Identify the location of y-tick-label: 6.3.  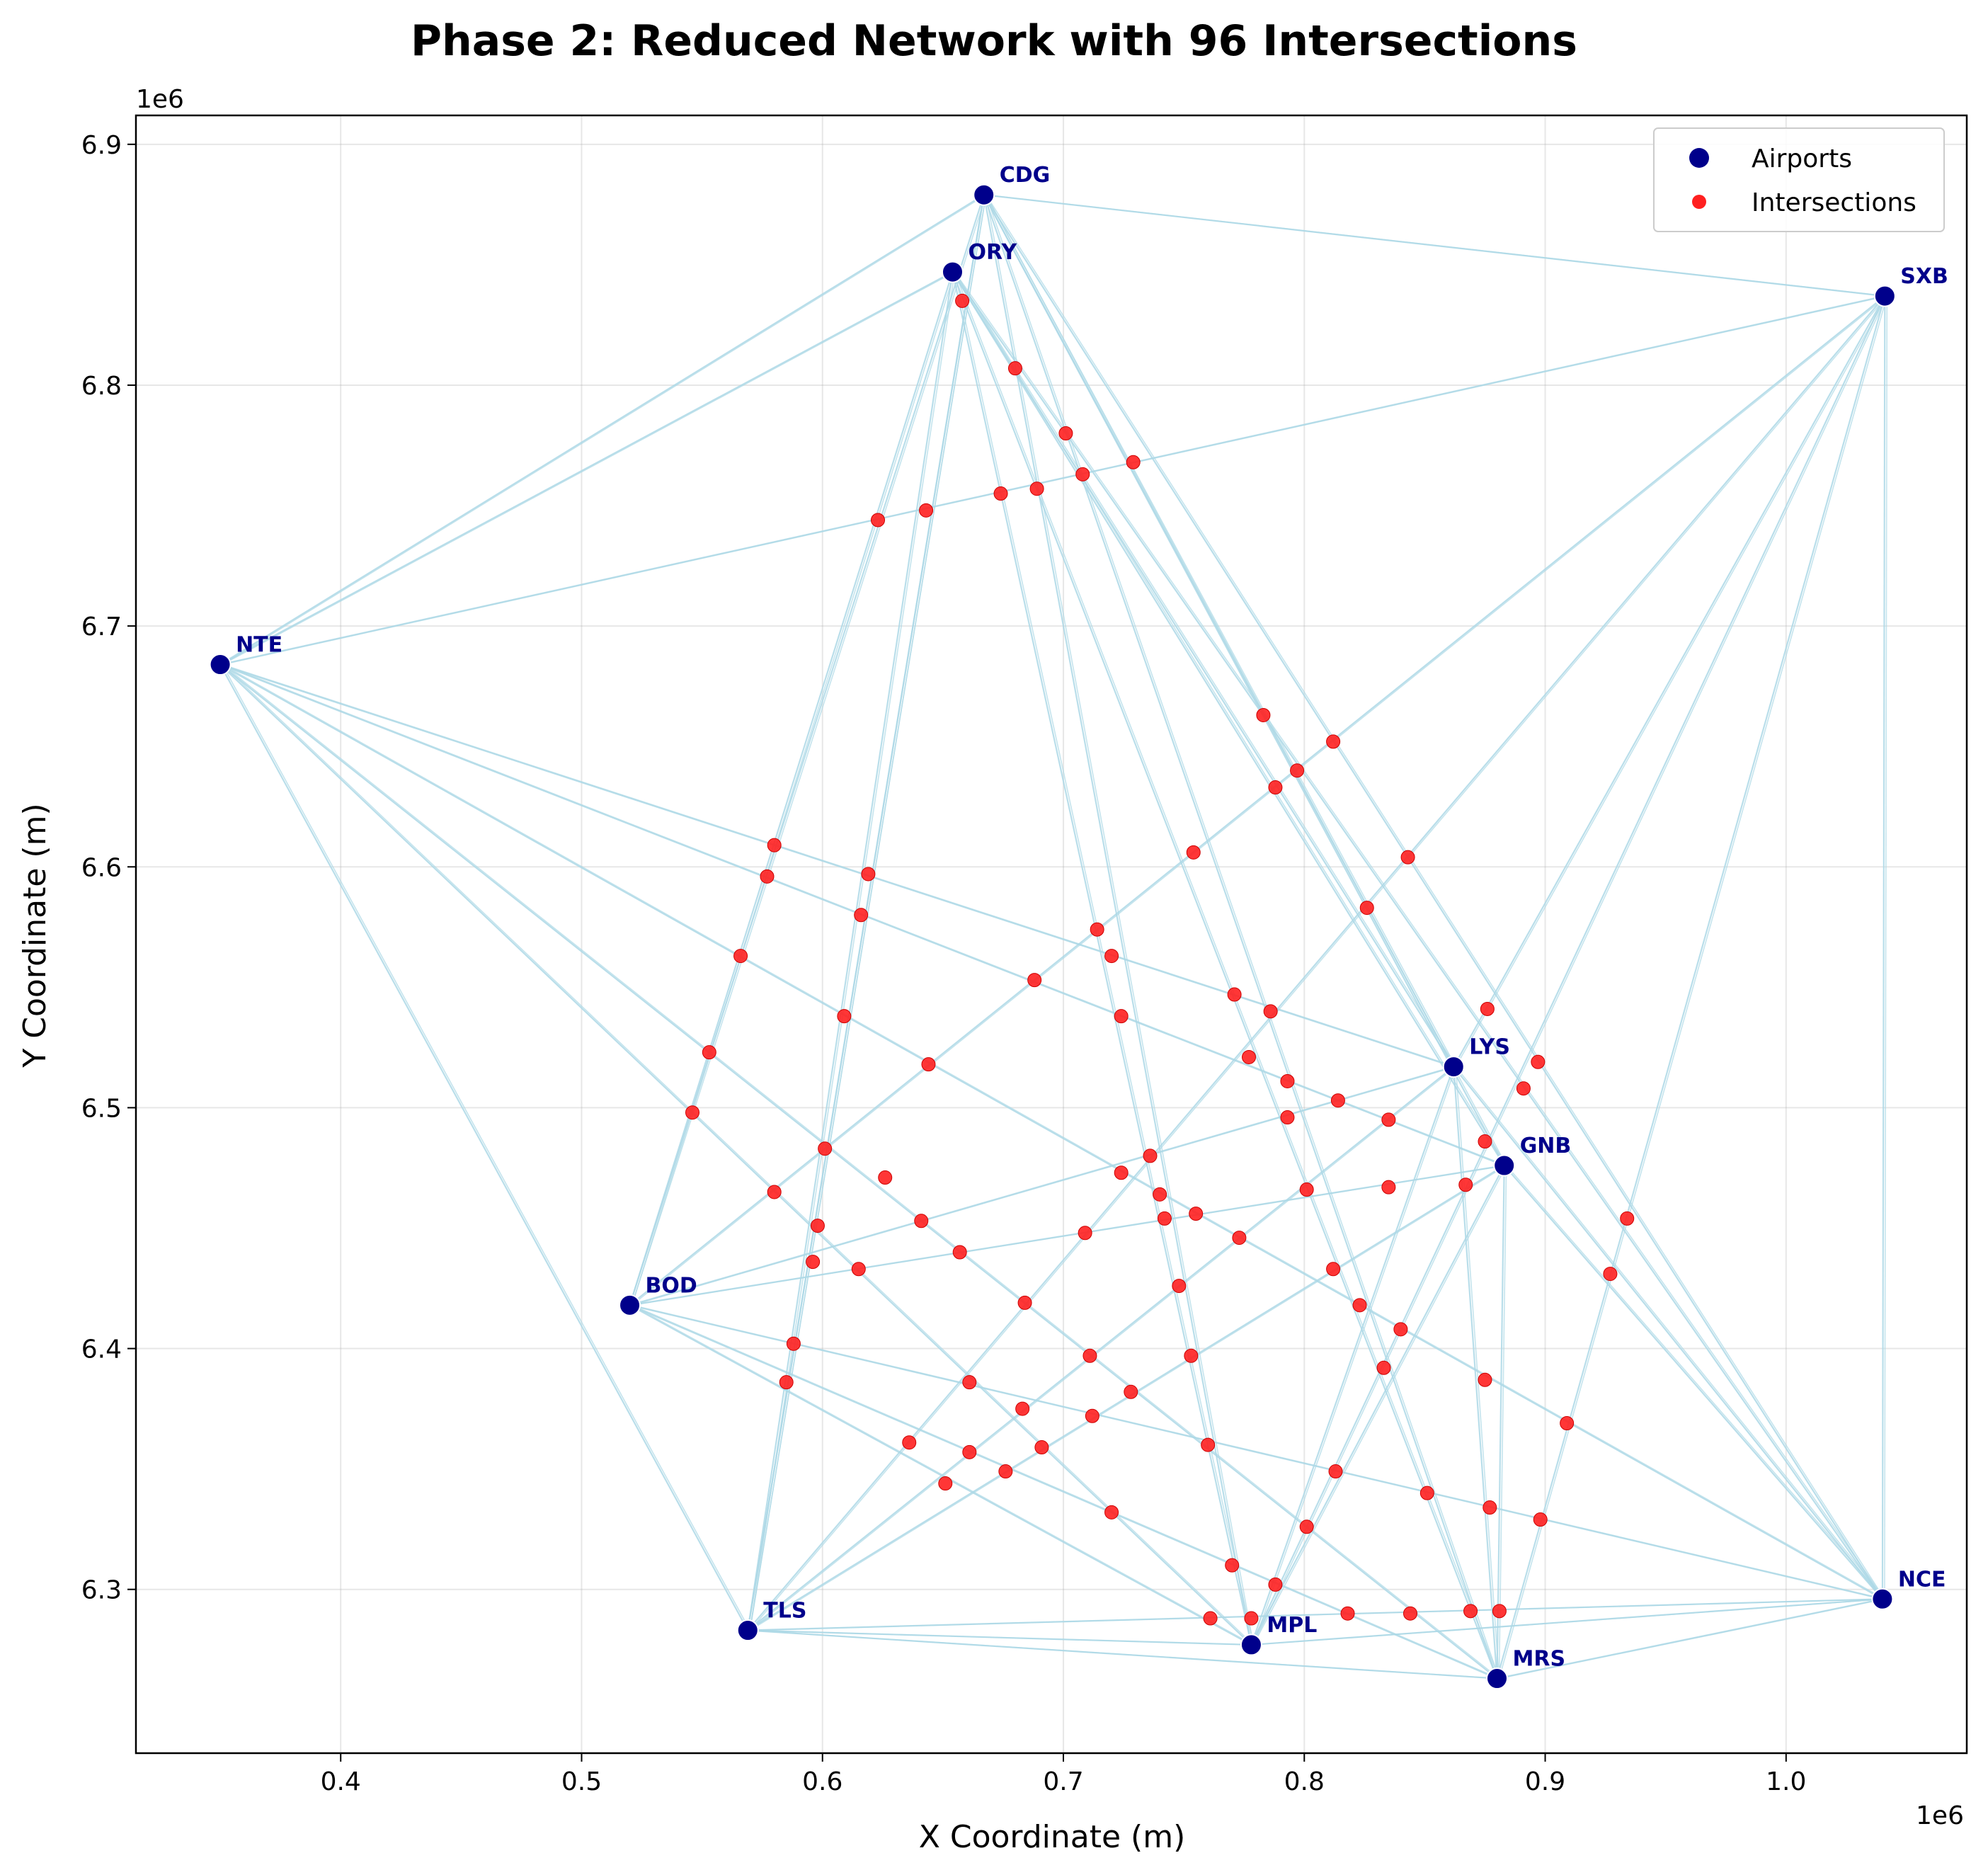
(101, 1590).